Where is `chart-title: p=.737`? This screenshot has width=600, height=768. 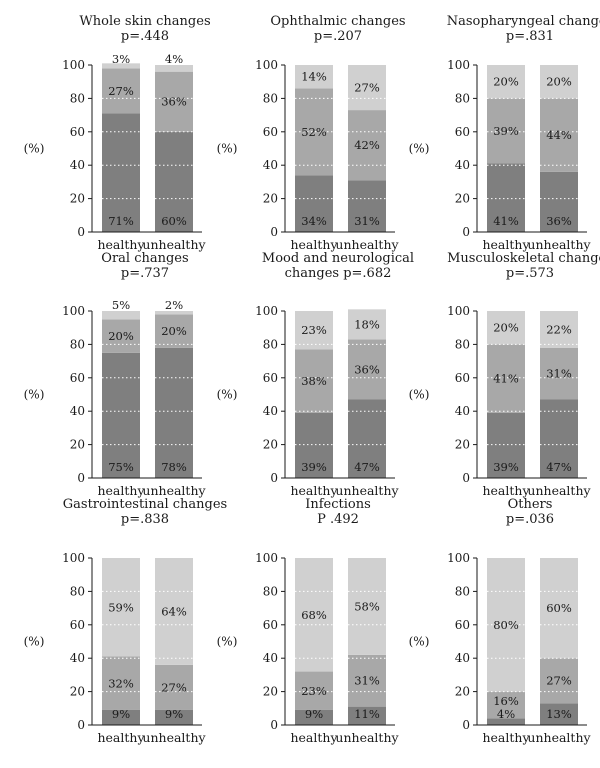 chart-title: p=.737 is located at coordinates (145, 273).